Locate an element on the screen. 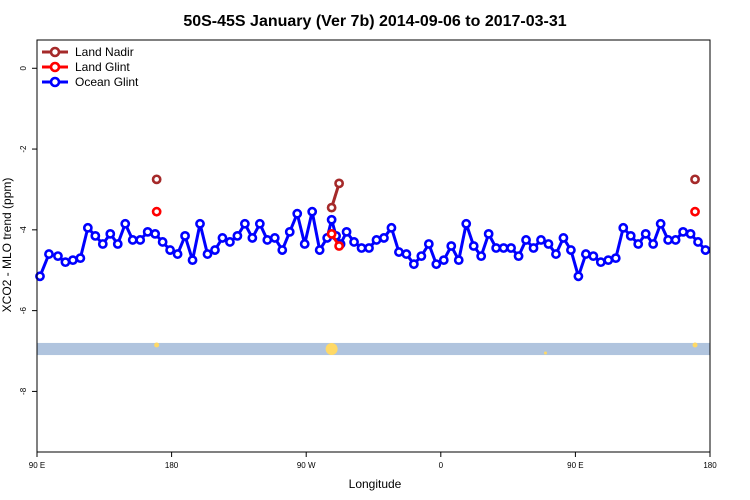 Image resolution: width=750 pixels, height=500 pixels. legend-label: Ocean Glint is located at coordinates (107, 82).